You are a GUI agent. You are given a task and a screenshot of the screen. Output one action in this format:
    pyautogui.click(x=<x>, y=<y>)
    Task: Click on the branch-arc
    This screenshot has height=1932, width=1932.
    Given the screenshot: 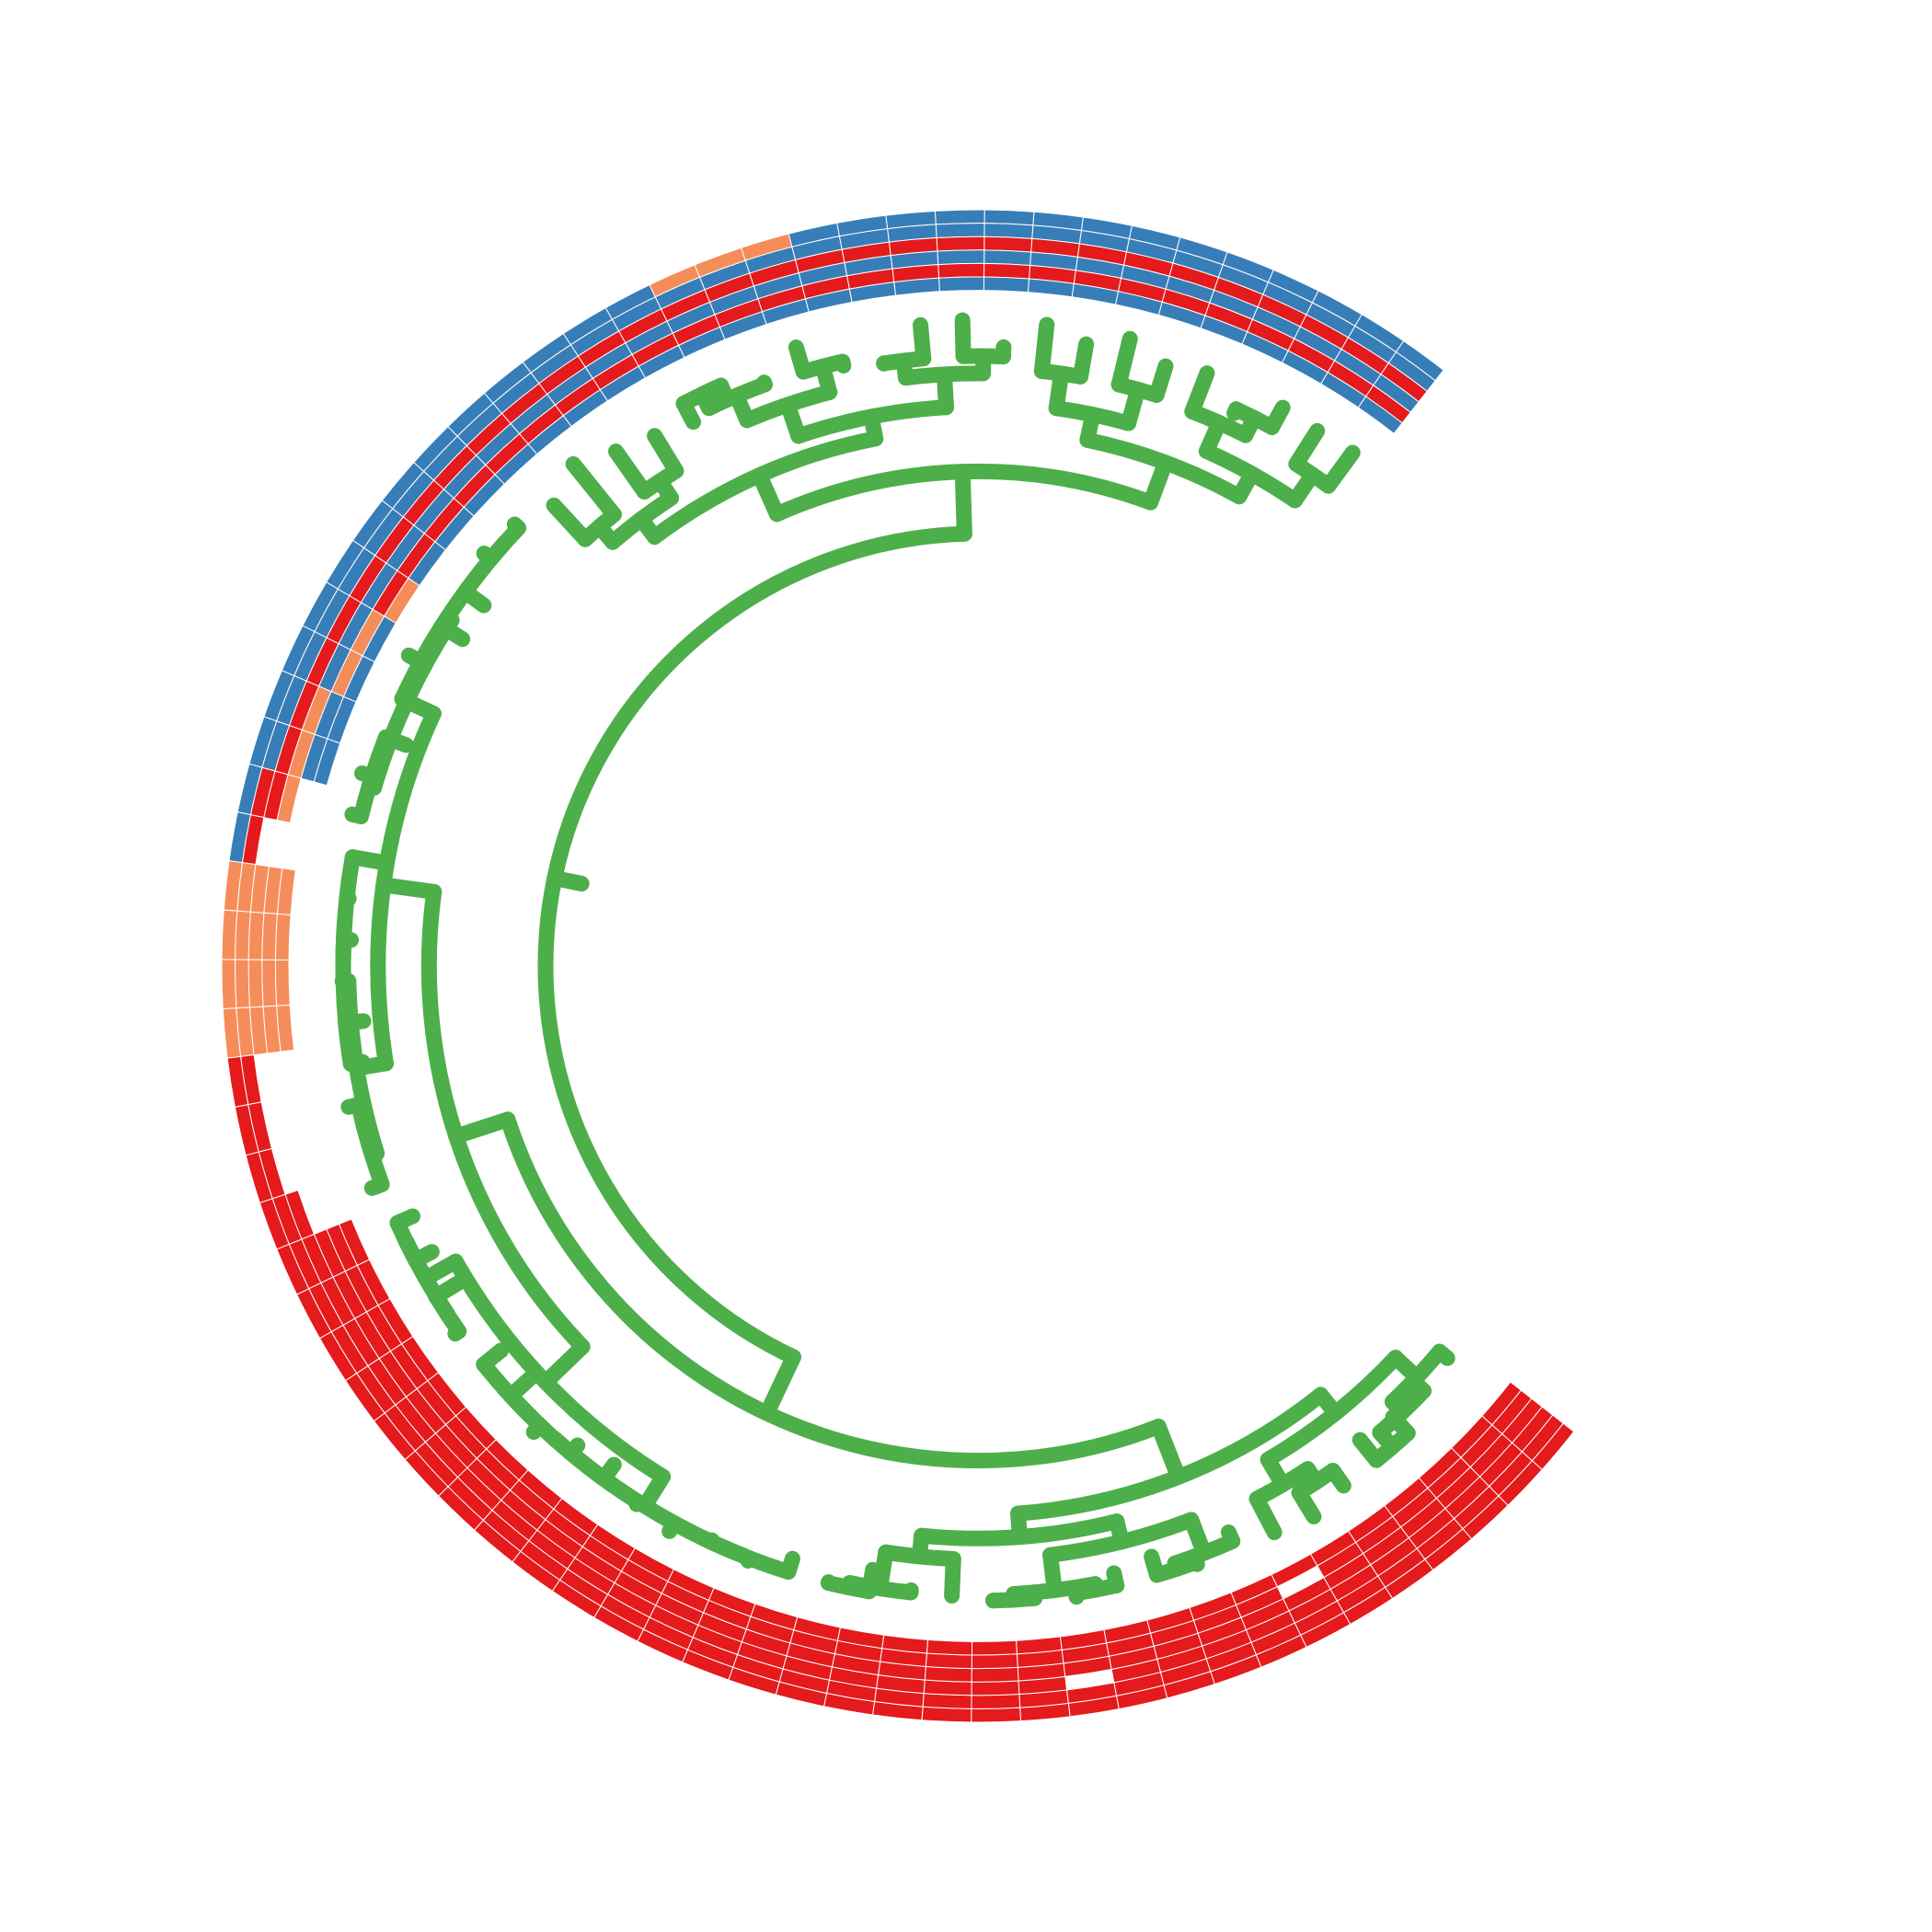 What is the action you would take?
    pyautogui.click(x=754, y=945)
    